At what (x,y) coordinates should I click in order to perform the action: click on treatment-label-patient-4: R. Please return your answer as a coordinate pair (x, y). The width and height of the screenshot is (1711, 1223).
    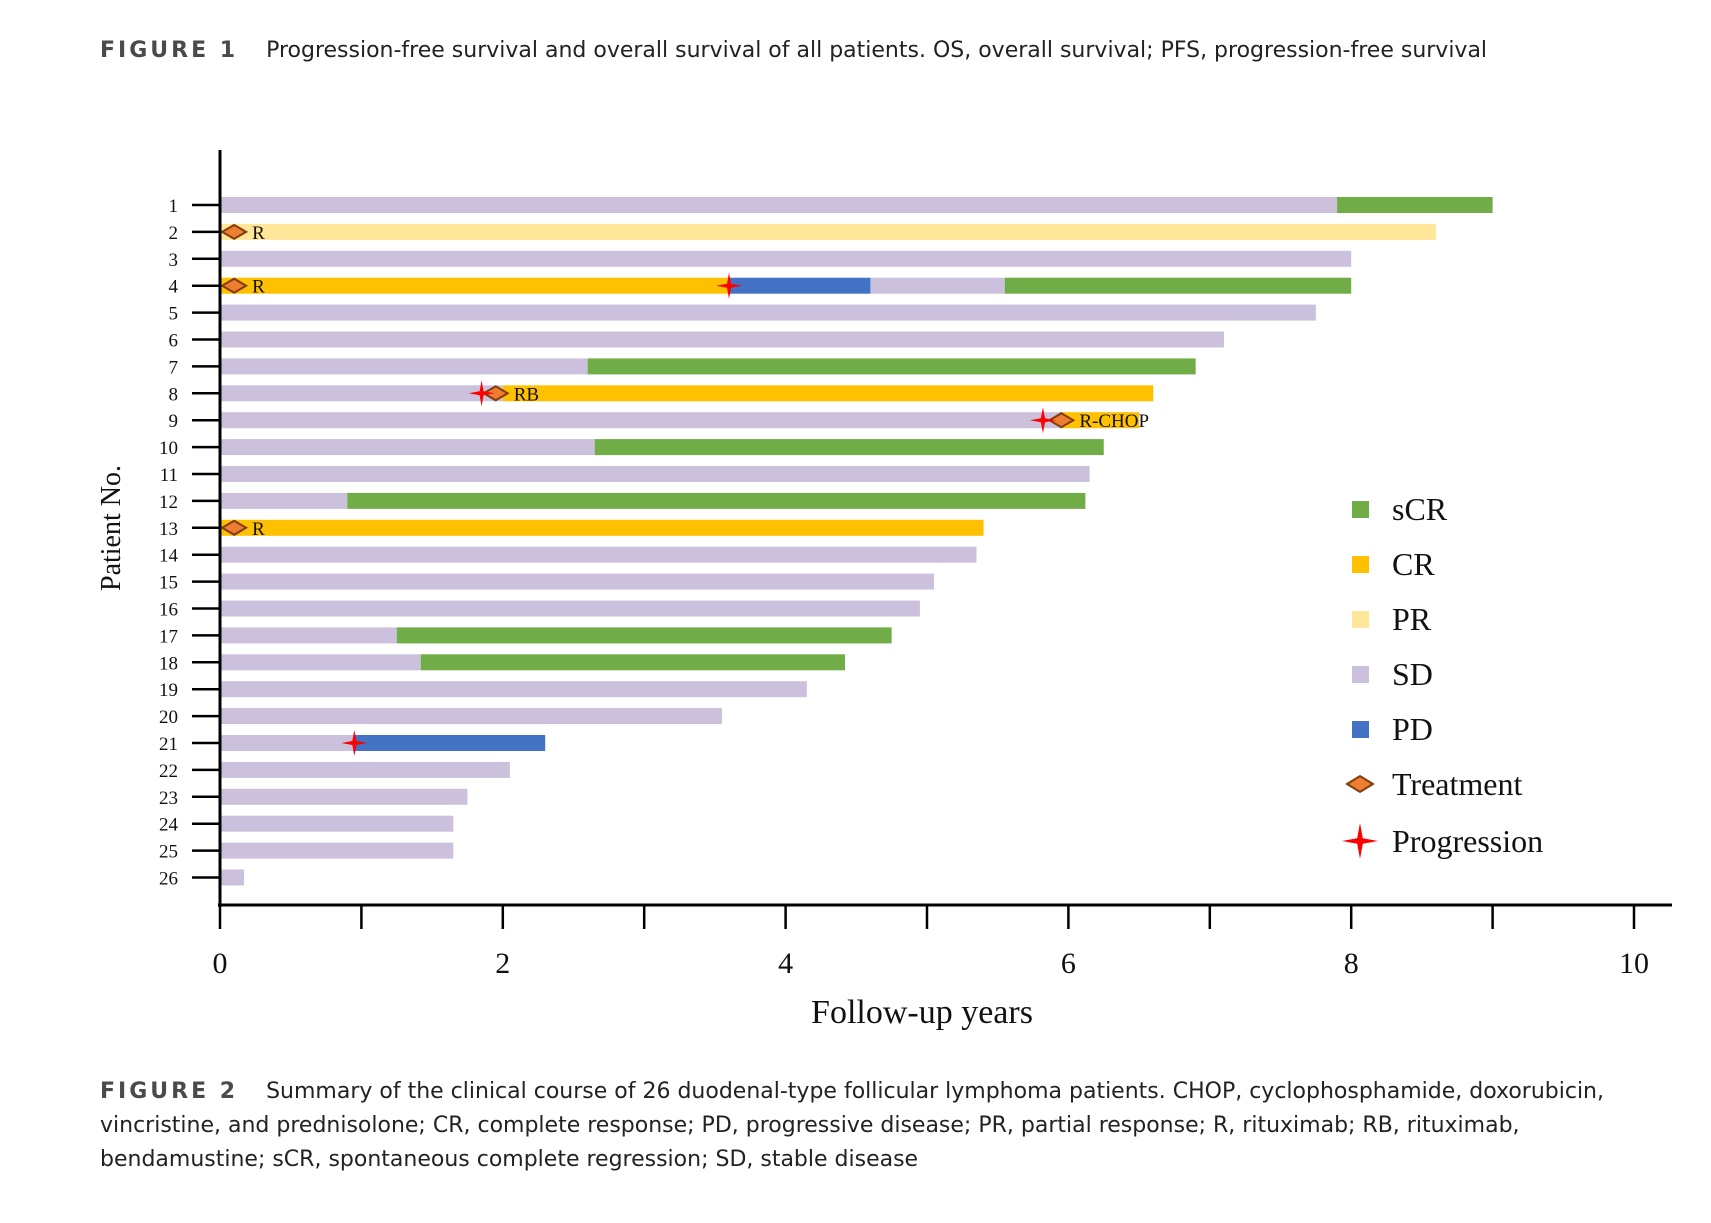
    Looking at the image, I should click on (258, 287).